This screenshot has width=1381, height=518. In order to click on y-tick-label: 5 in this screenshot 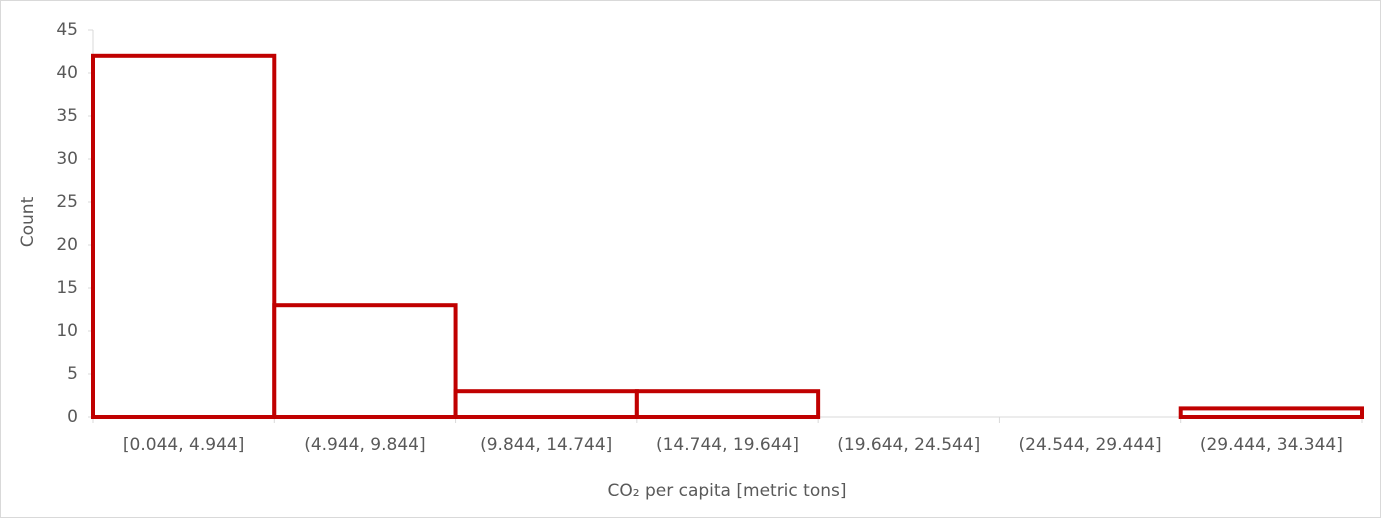, I will do `click(72, 374)`.